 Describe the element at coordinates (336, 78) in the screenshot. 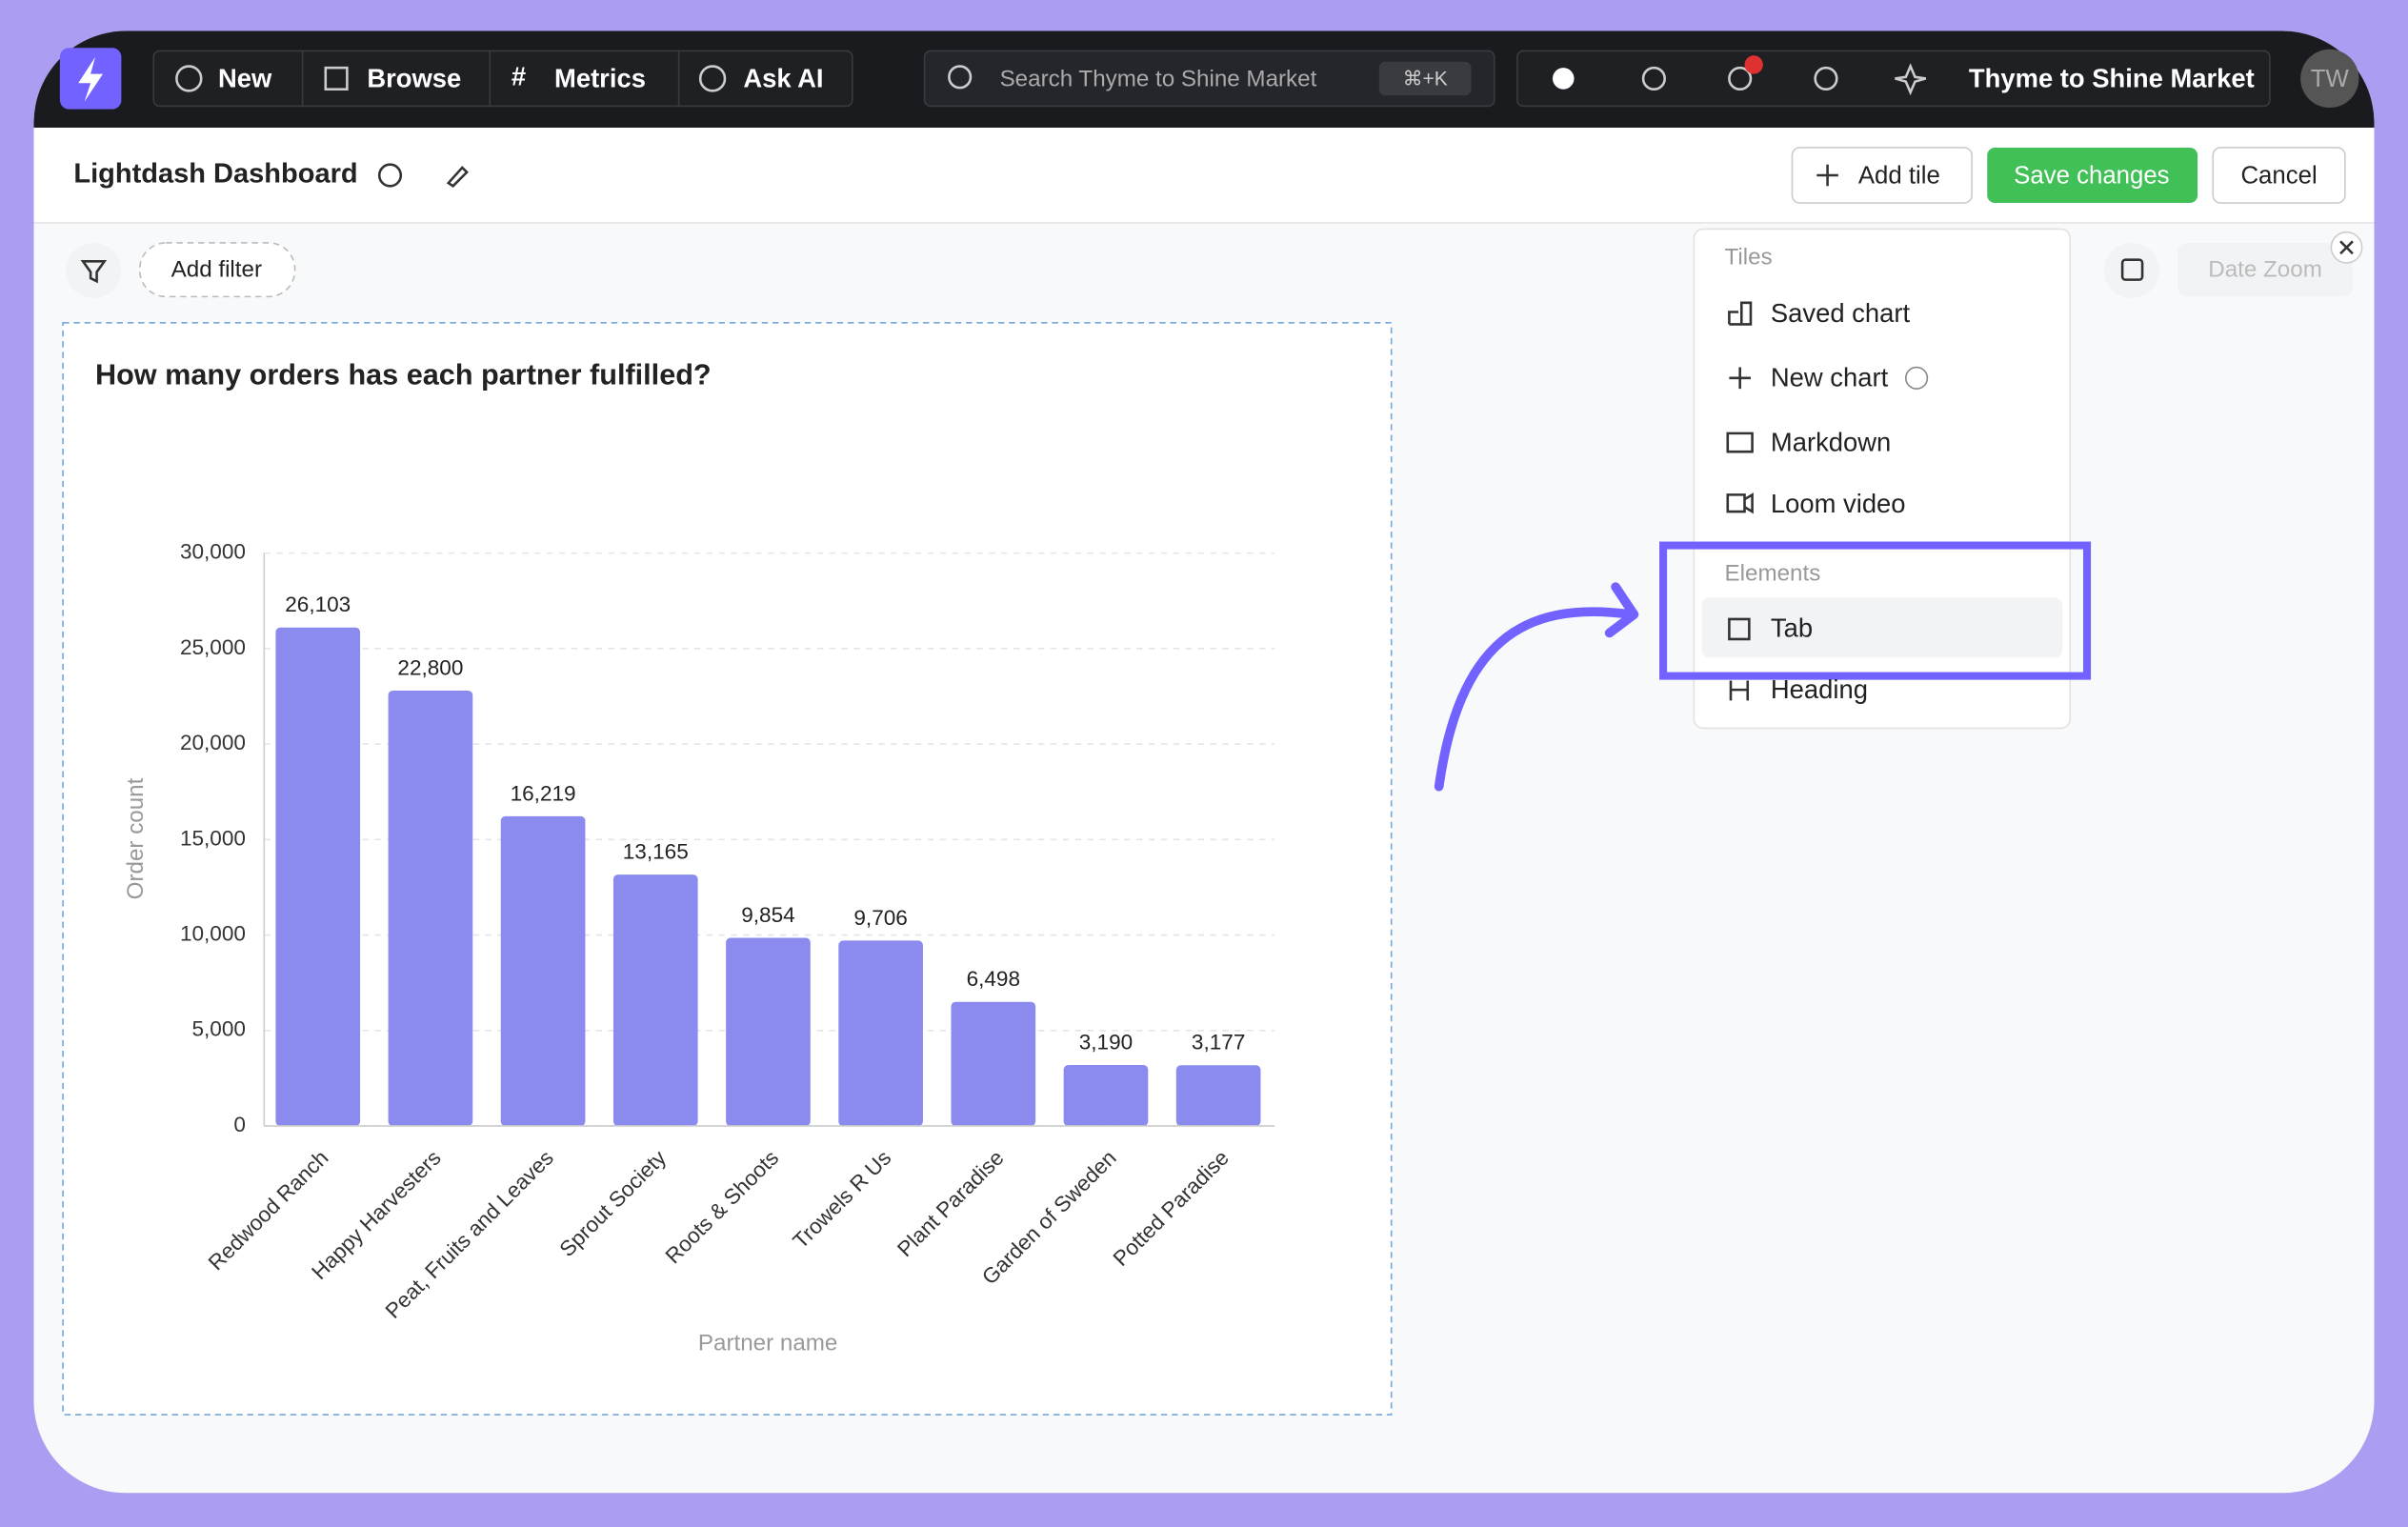

I see `browse-icon` at that location.